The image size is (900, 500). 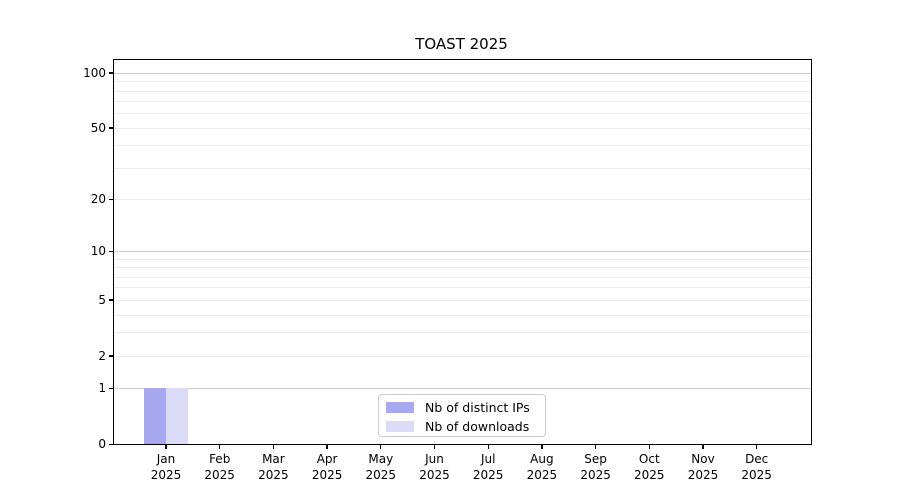 What do you see at coordinates (98, 199) in the screenshot?
I see `y-tick-label: 20` at bounding box center [98, 199].